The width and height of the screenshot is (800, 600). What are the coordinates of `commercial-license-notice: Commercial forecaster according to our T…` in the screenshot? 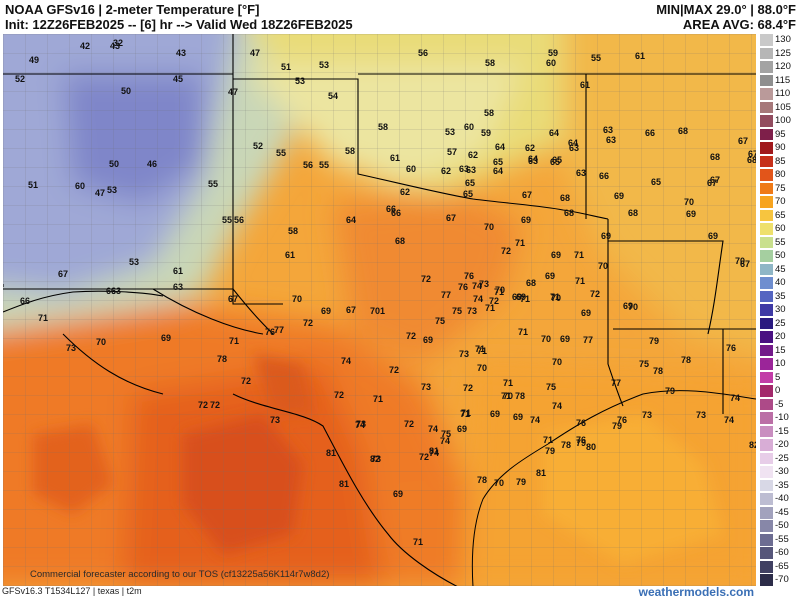 It's located at (180, 574).